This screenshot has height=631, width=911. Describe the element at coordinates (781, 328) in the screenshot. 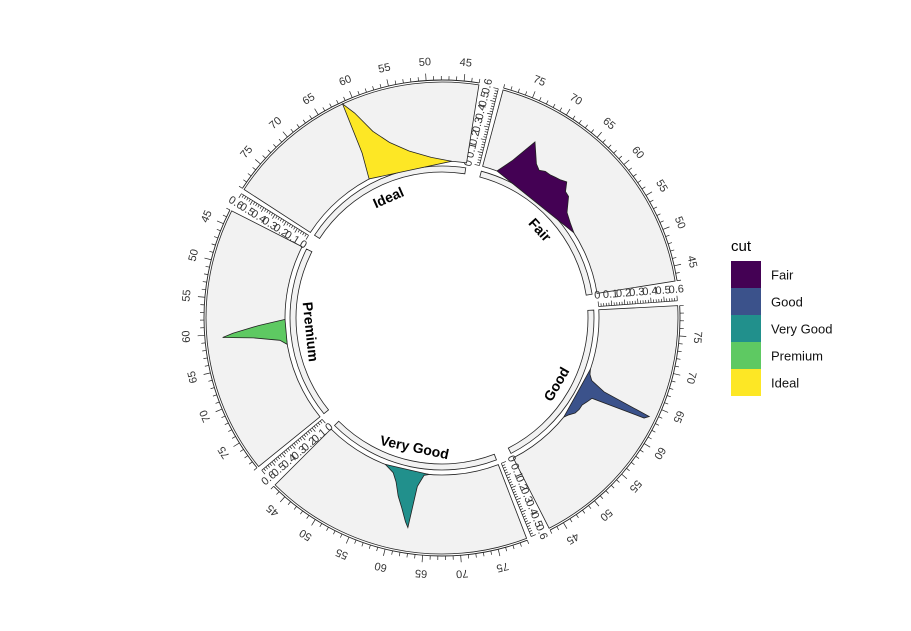

I see `legend-items: Fair Good Very Good Premium Ideal` at that location.